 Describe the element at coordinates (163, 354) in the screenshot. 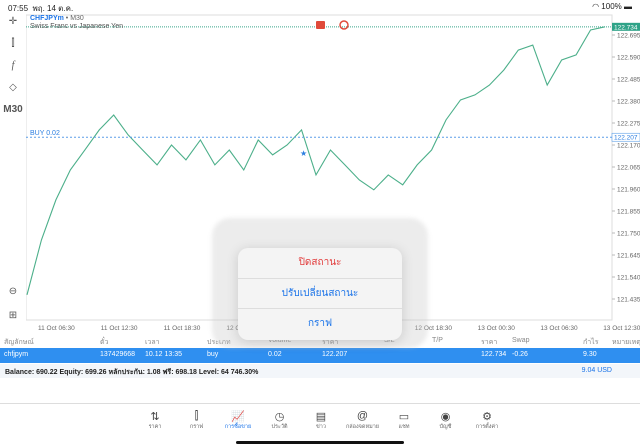

I see `table-cell: 10.12 13:35` at that location.